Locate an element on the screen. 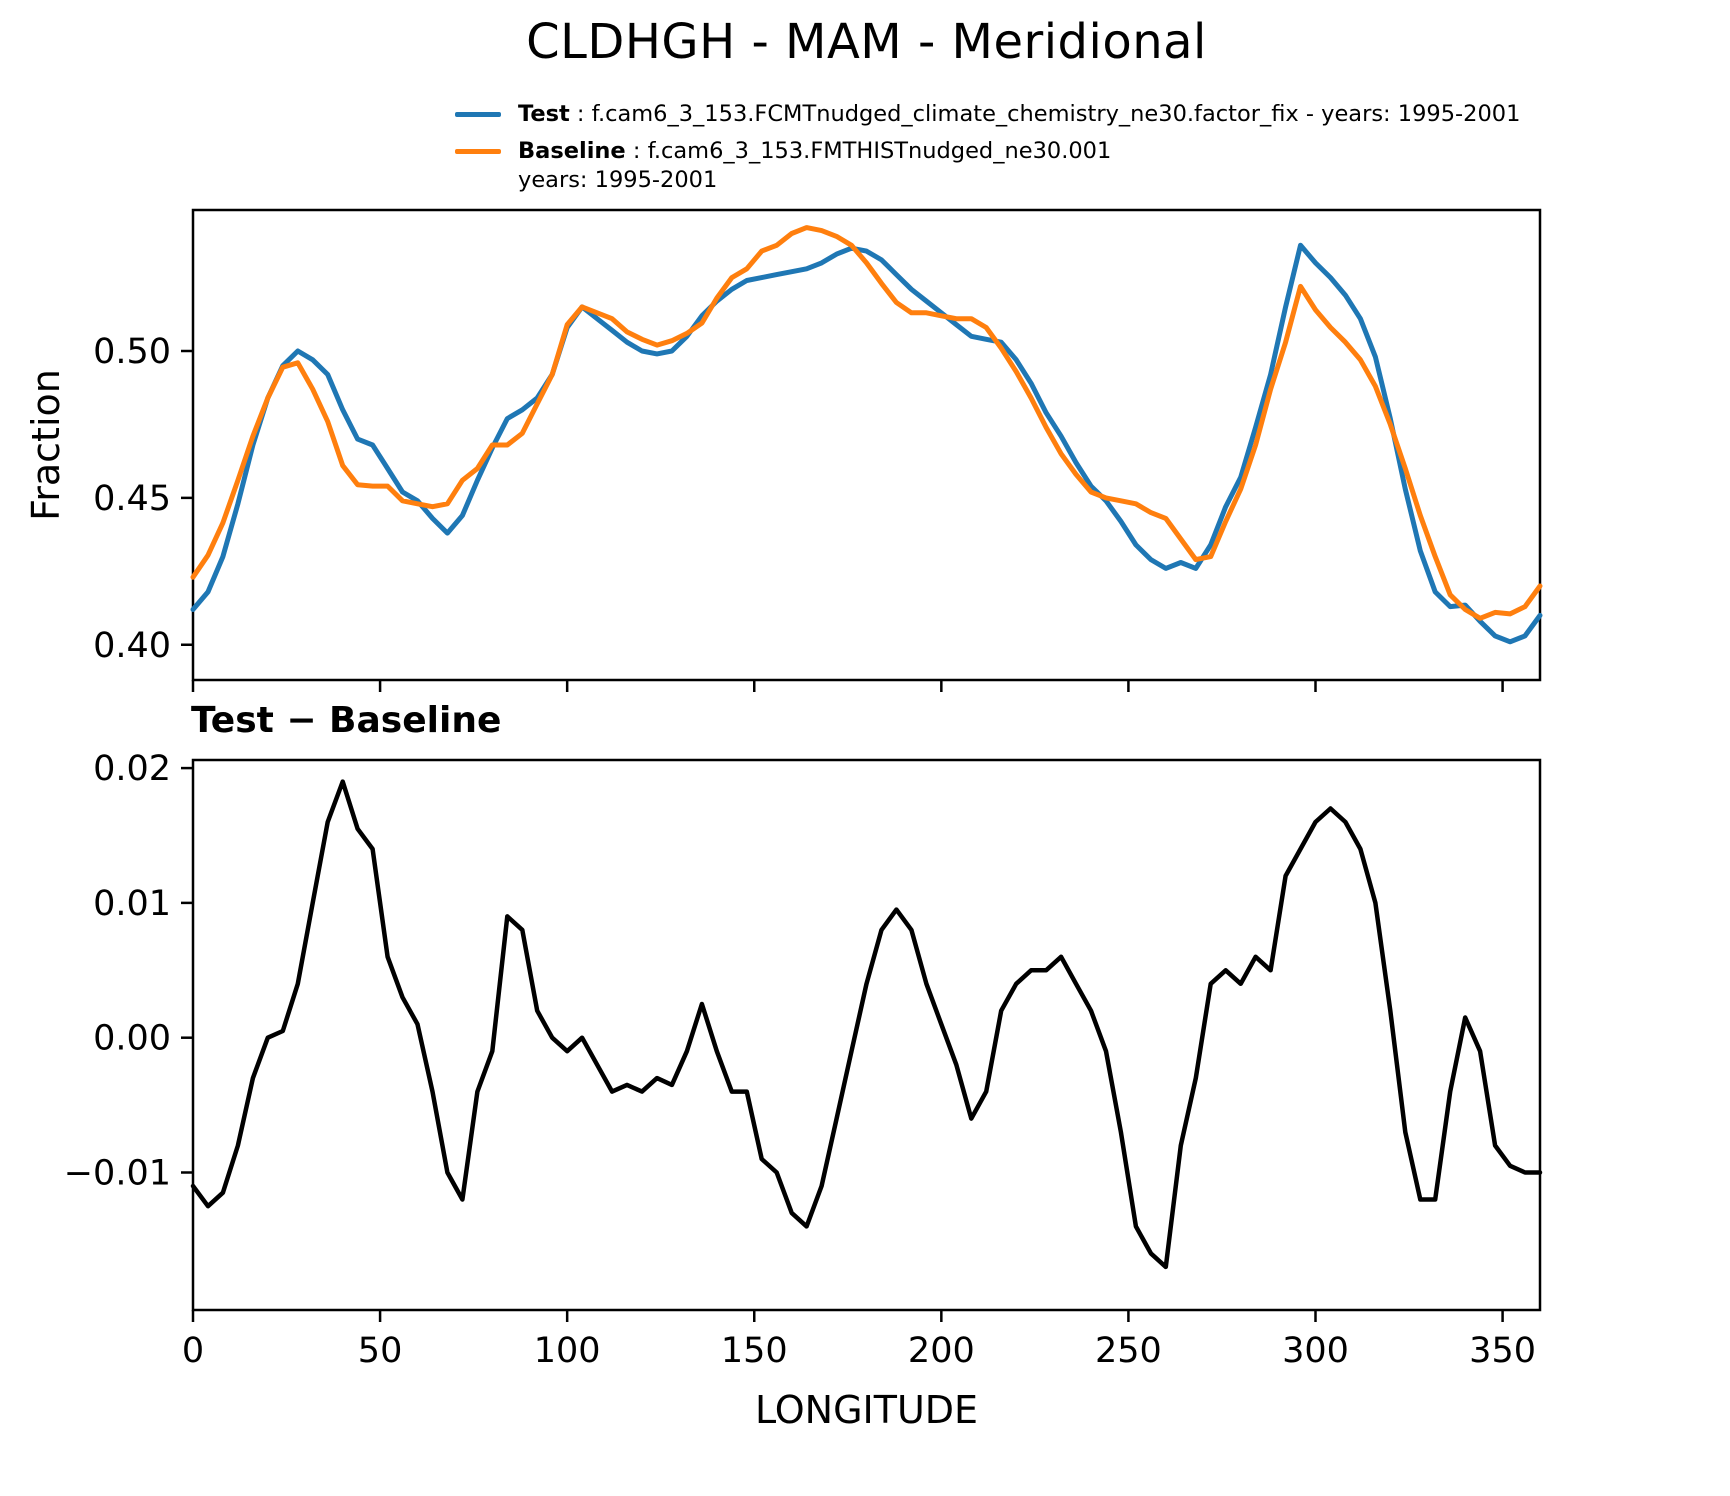 Image resolution: width=1730 pixels, height=1496 pixels. legend-baseline-years: years: 1995-2001 is located at coordinates (618, 180).